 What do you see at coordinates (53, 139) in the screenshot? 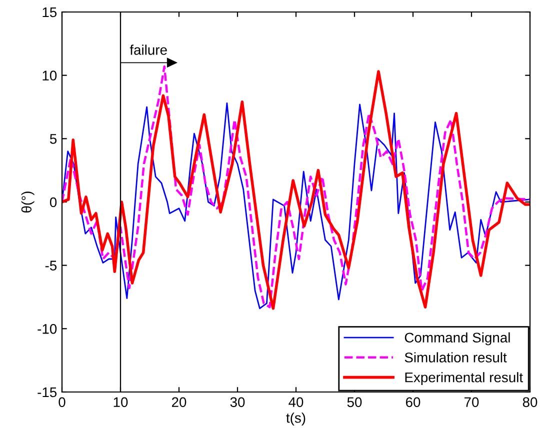
I see `y-tick-label: 5` at bounding box center [53, 139].